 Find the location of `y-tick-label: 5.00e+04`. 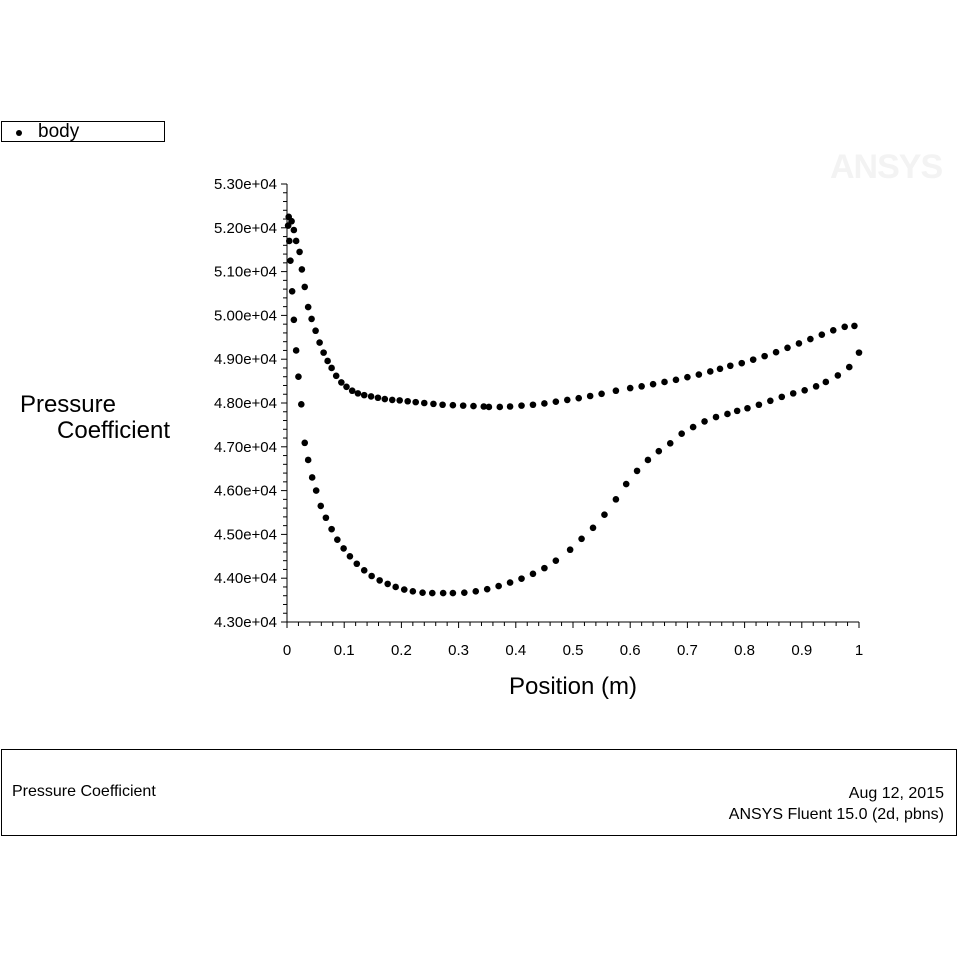

y-tick-label: 5.00e+04 is located at coordinates (245, 315).